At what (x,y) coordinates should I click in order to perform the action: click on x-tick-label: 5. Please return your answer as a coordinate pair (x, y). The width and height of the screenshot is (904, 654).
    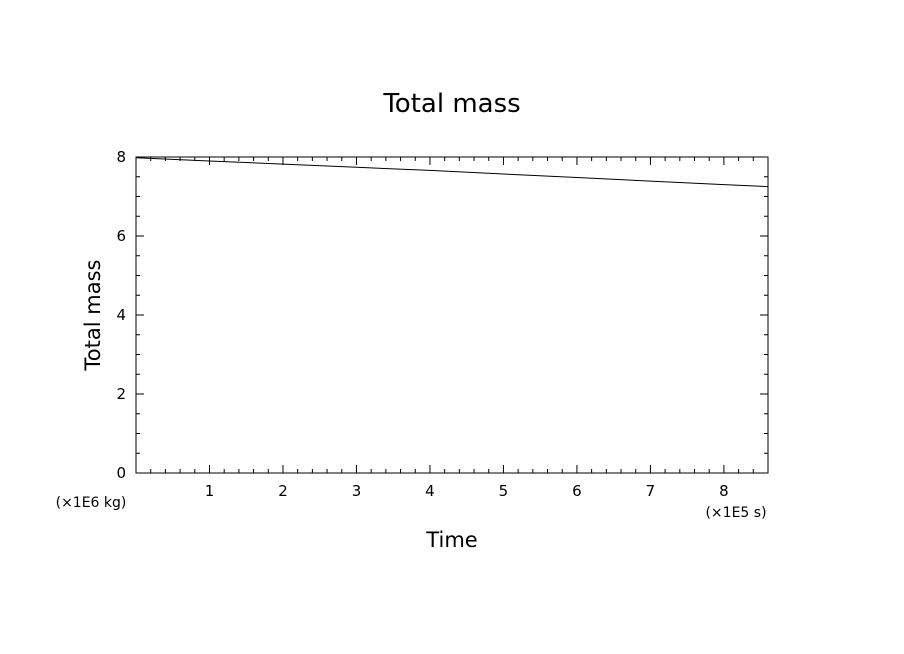
    Looking at the image, I should click on (504, 491).